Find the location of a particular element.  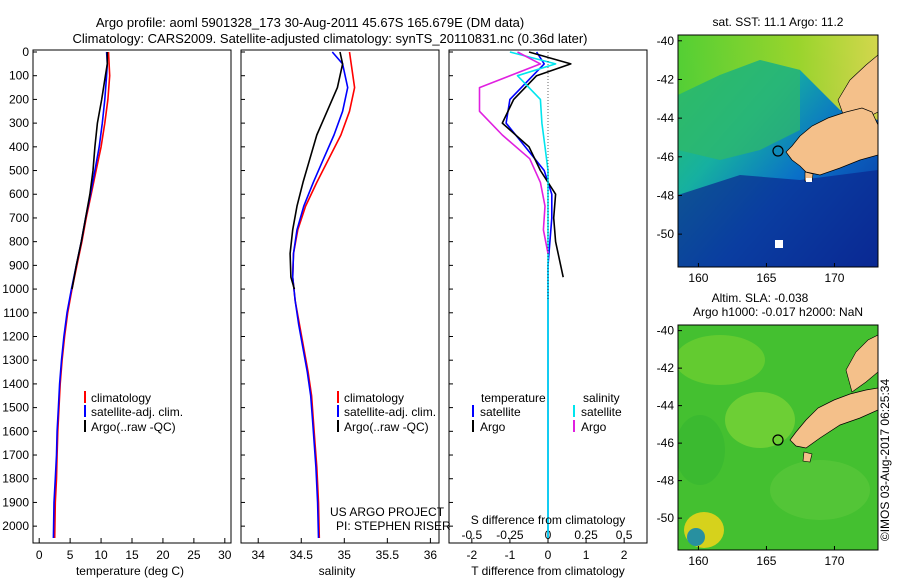

difference-axis-label: T difference from climatology is located at coordinates (548, 571).